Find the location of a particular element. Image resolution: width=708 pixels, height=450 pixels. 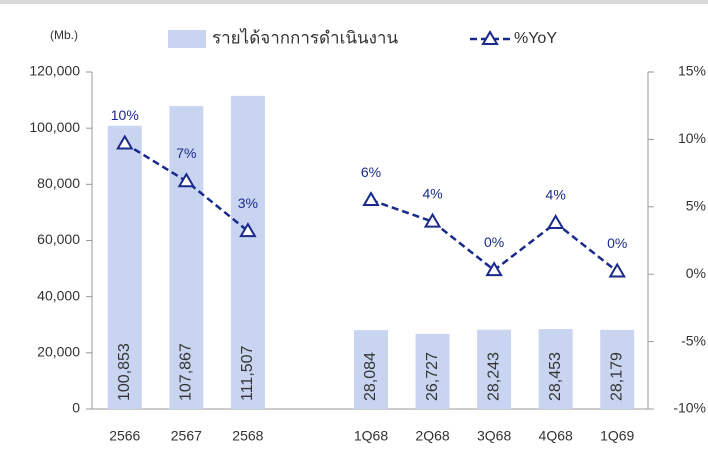

top-border is located at coordinates (354, 2).